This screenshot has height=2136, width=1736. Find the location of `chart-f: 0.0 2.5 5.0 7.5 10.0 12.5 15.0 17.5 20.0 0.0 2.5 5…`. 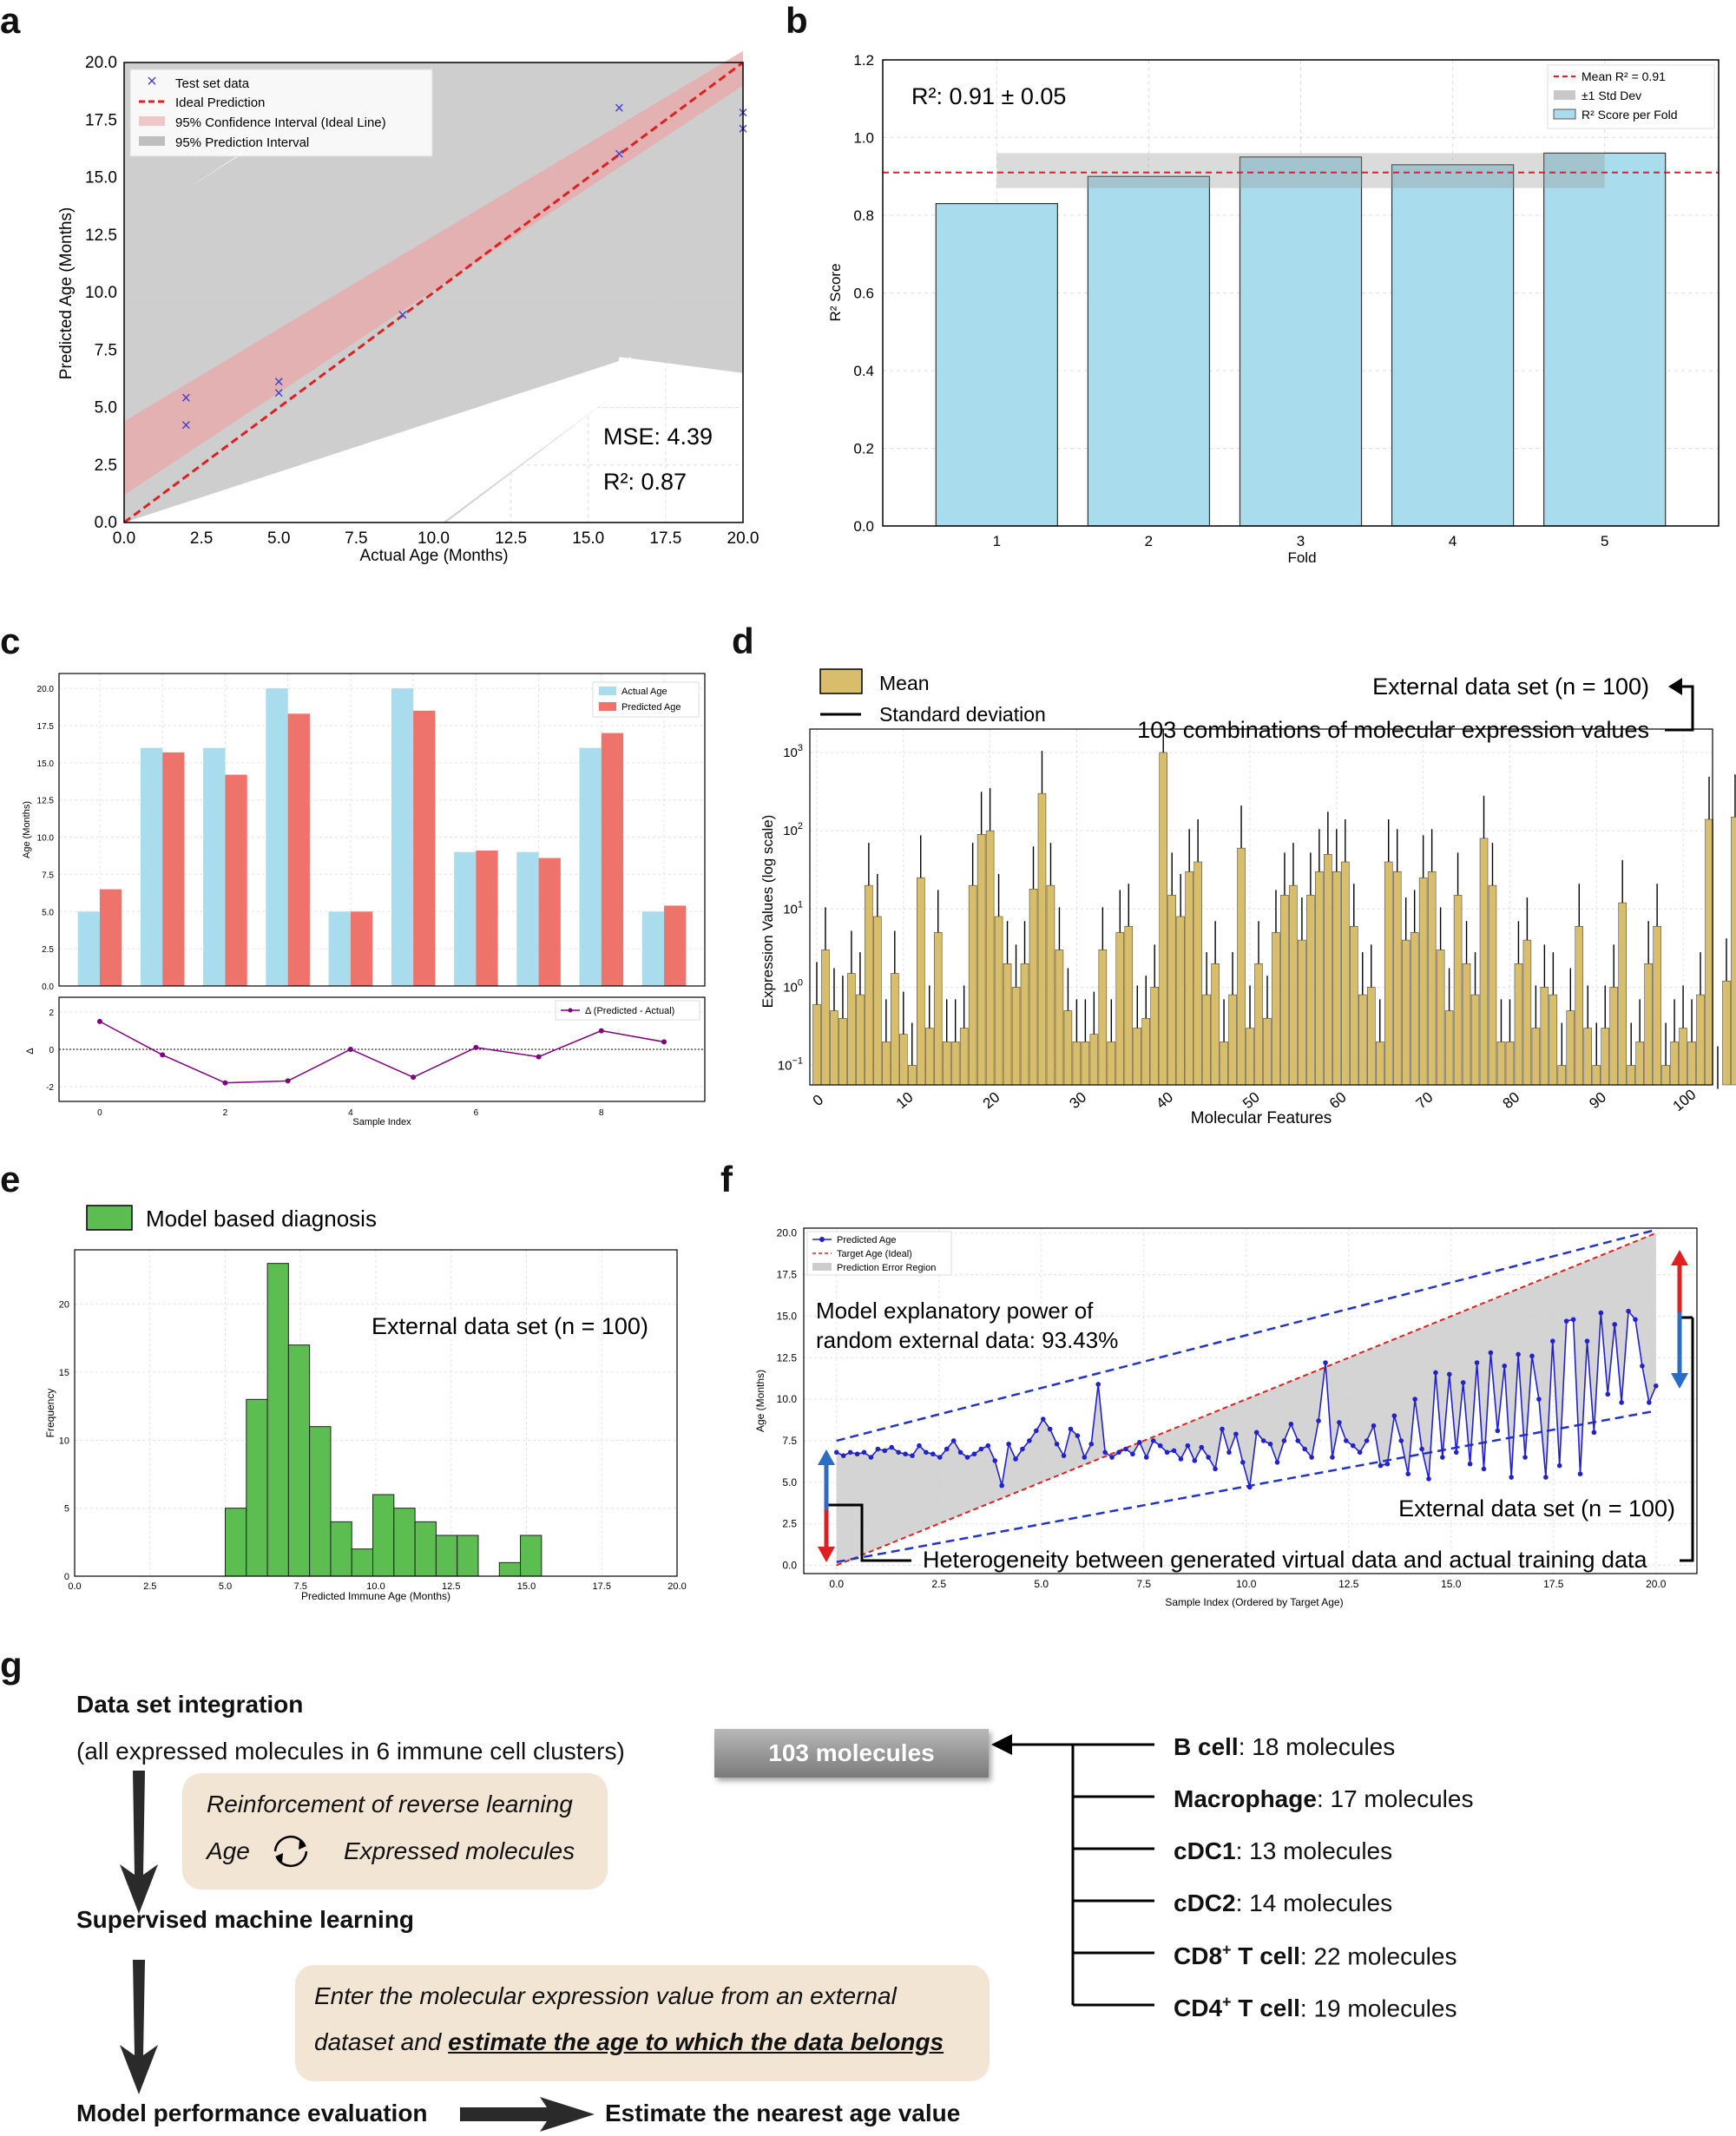

chart-f: 0.0 2.5 5.0 7.5 10.0 12.5 15.0 17.5 20.0 0.0 2.5 5… is located at coordinates (1226, 1417).